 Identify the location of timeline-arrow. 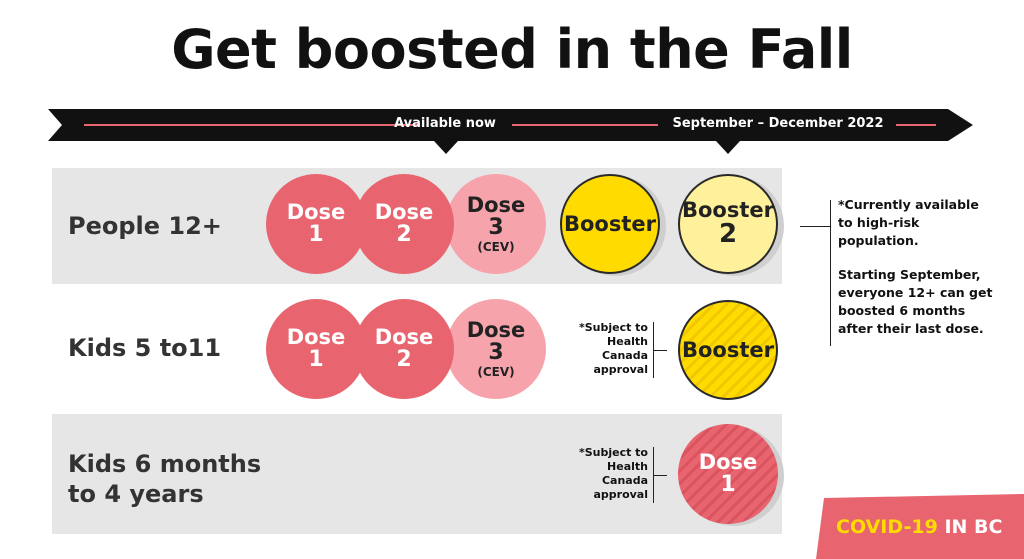
(510, 131).